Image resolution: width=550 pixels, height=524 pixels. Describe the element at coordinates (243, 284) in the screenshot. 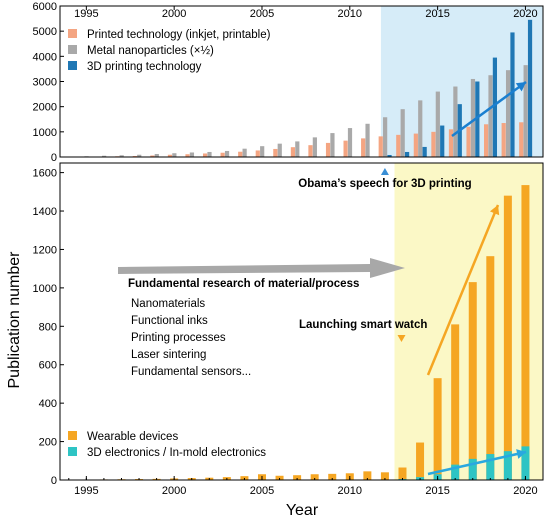

I see `fundamental-research-title: Fundamental research of material/process` at that location.